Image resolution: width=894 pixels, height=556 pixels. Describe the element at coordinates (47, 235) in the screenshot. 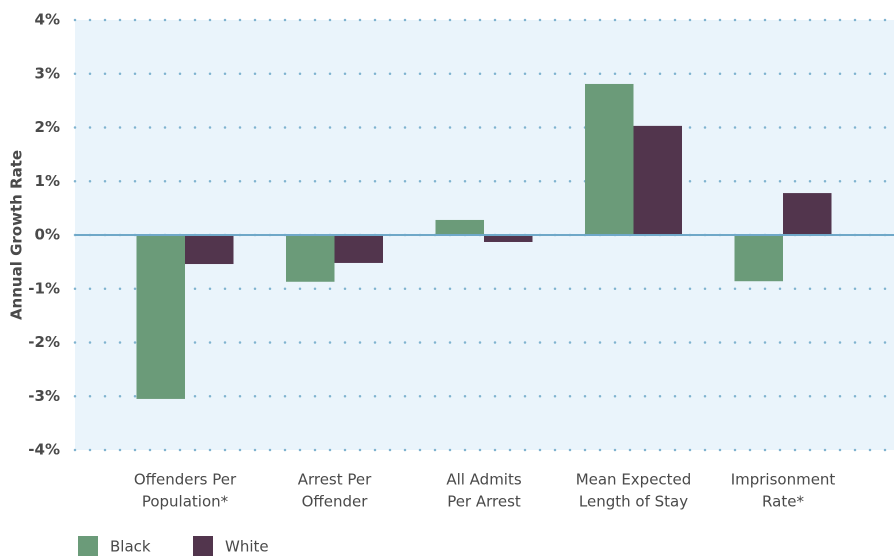

I see `y-tick-label: 0%` at that location.